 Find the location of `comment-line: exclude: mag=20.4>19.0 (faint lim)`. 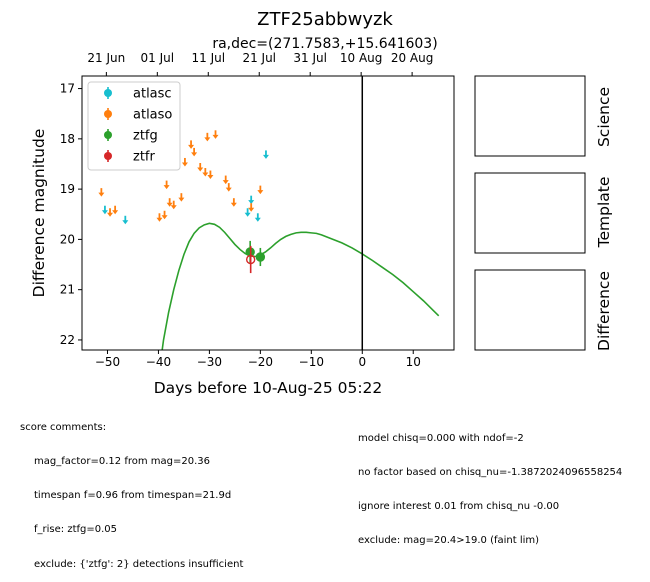

comment-line: exclude: mag=20.4>19.0 (faint lim) is located at coordinates (449, 541).